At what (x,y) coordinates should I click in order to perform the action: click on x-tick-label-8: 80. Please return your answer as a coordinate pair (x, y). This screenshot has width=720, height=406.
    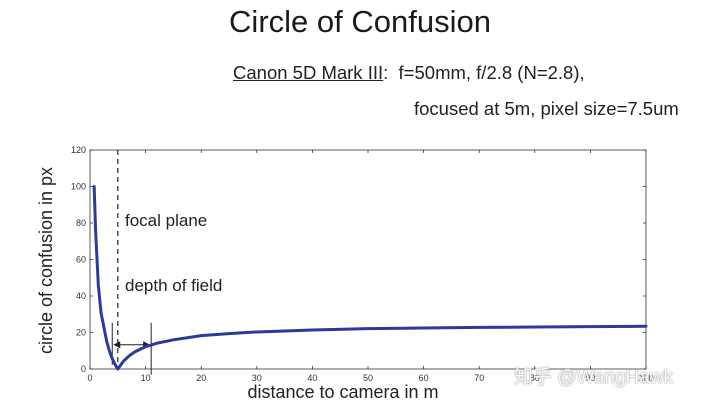
    Looking at the image, I should click on (535, 378).